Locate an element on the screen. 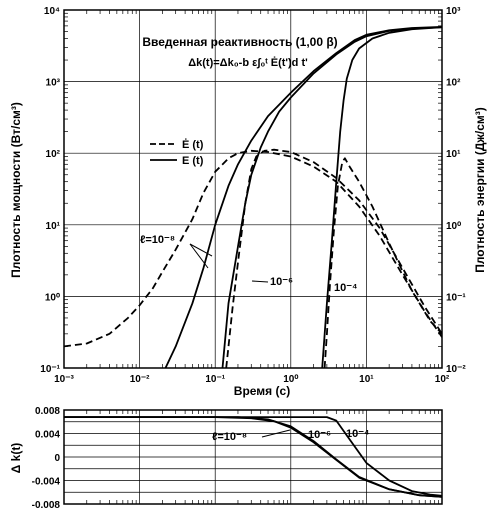  x-tick-label: 10⁻¹ is located at coordinates (215, 379).